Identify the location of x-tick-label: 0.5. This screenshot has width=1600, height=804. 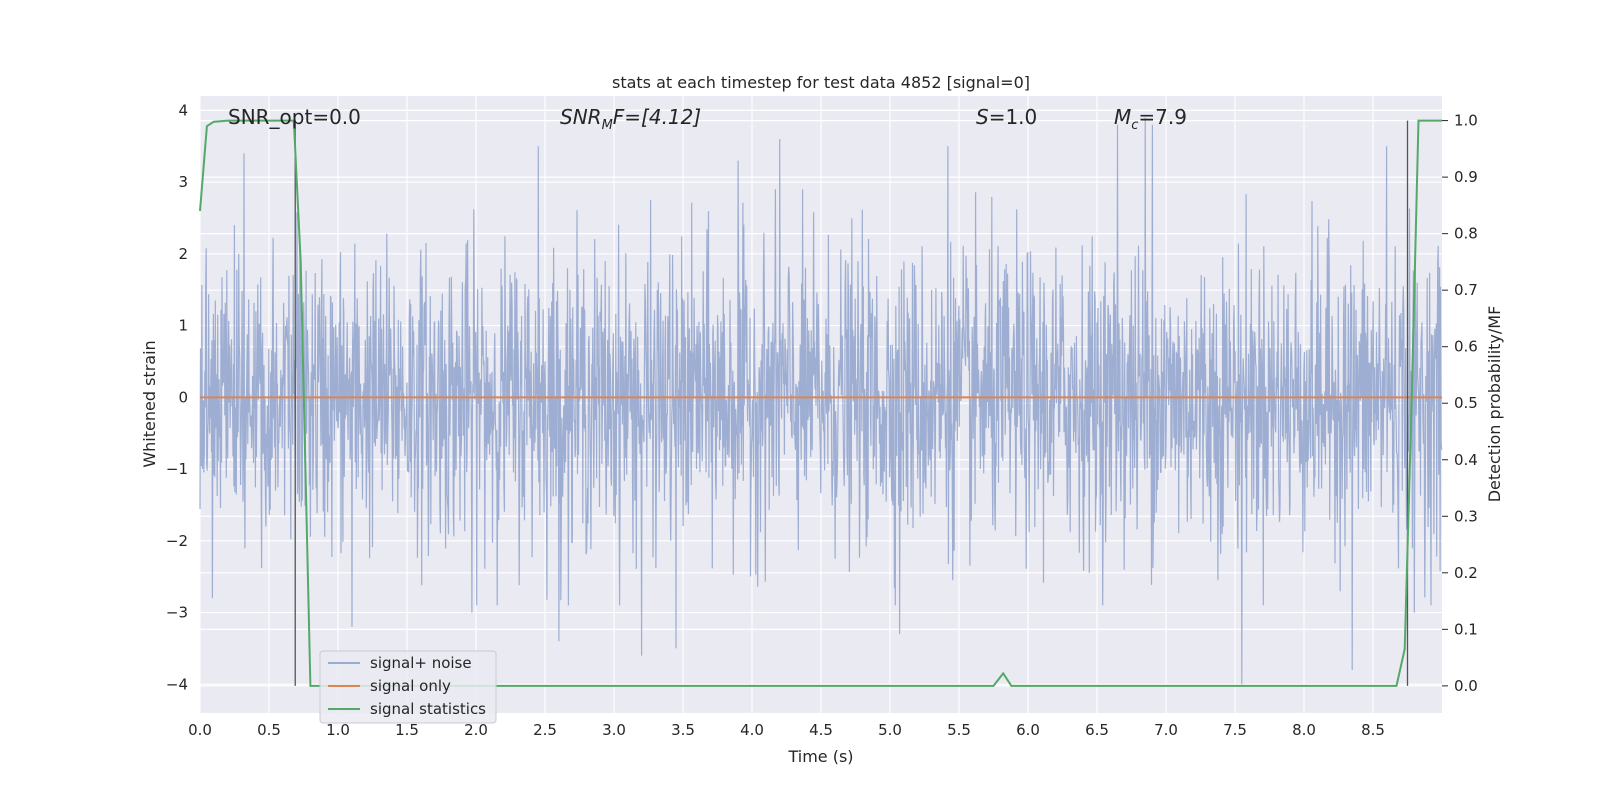
(269, 730).